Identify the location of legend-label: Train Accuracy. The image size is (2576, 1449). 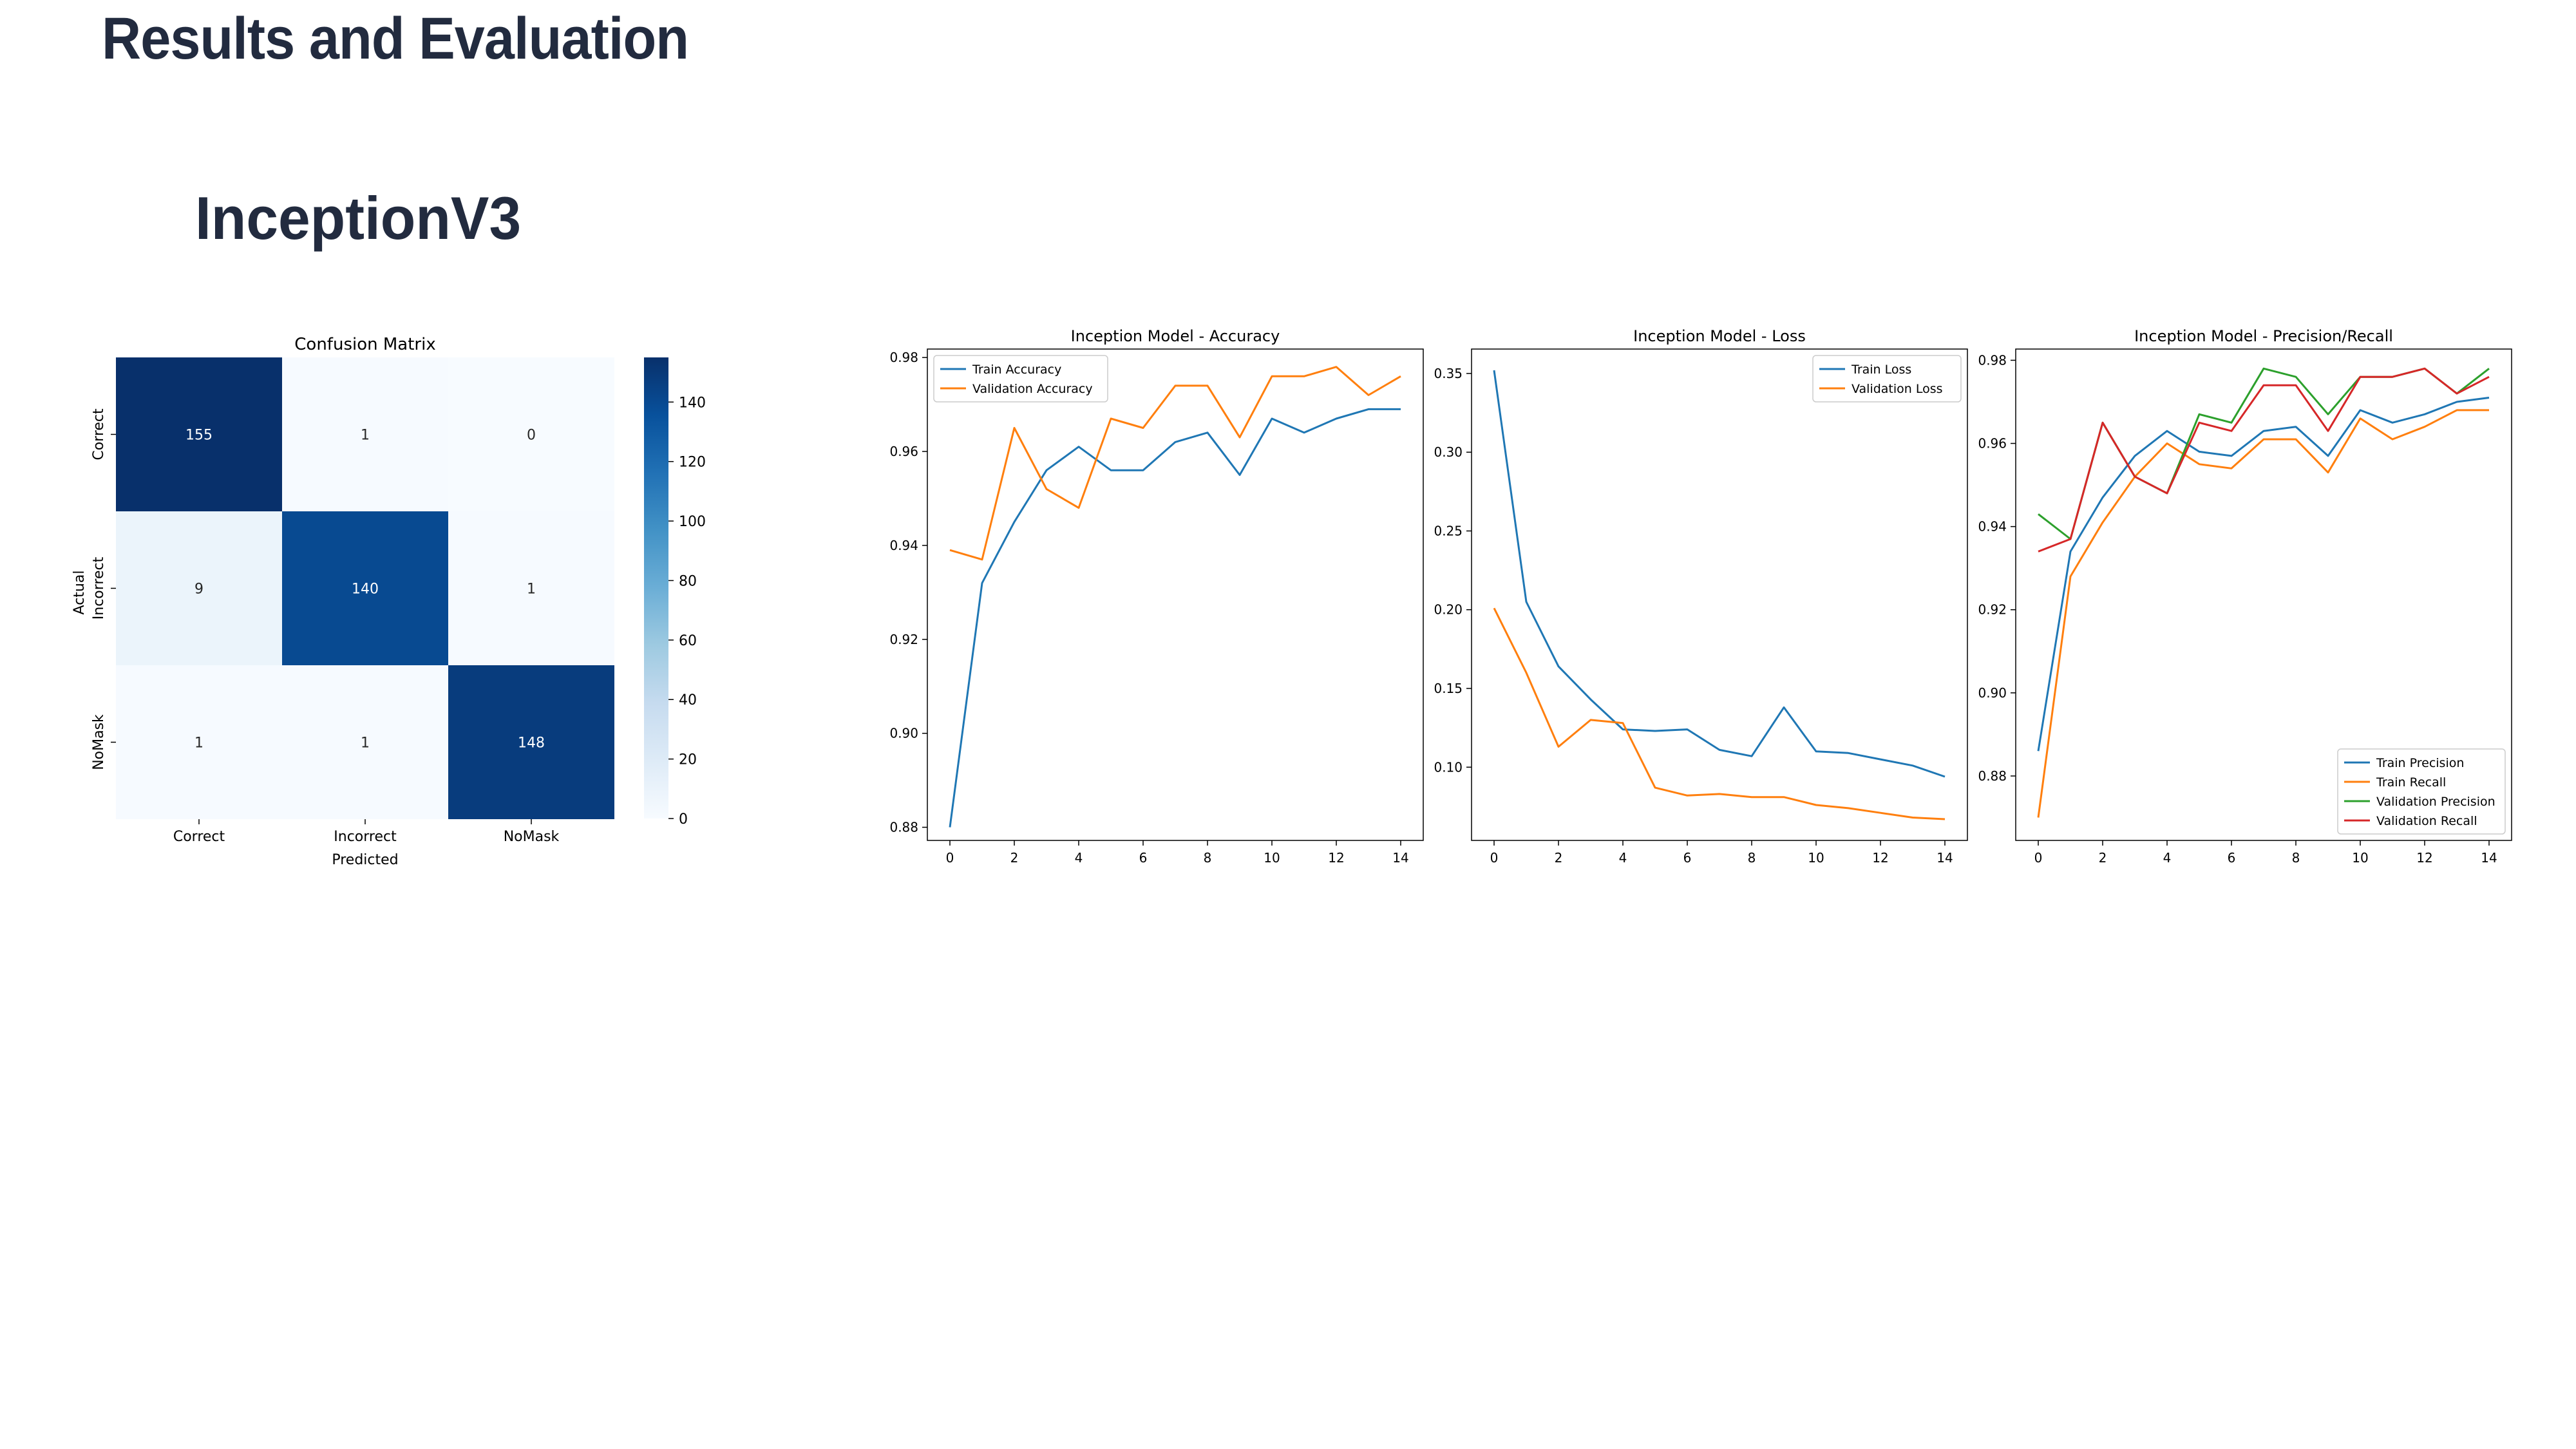
(1016, 370).